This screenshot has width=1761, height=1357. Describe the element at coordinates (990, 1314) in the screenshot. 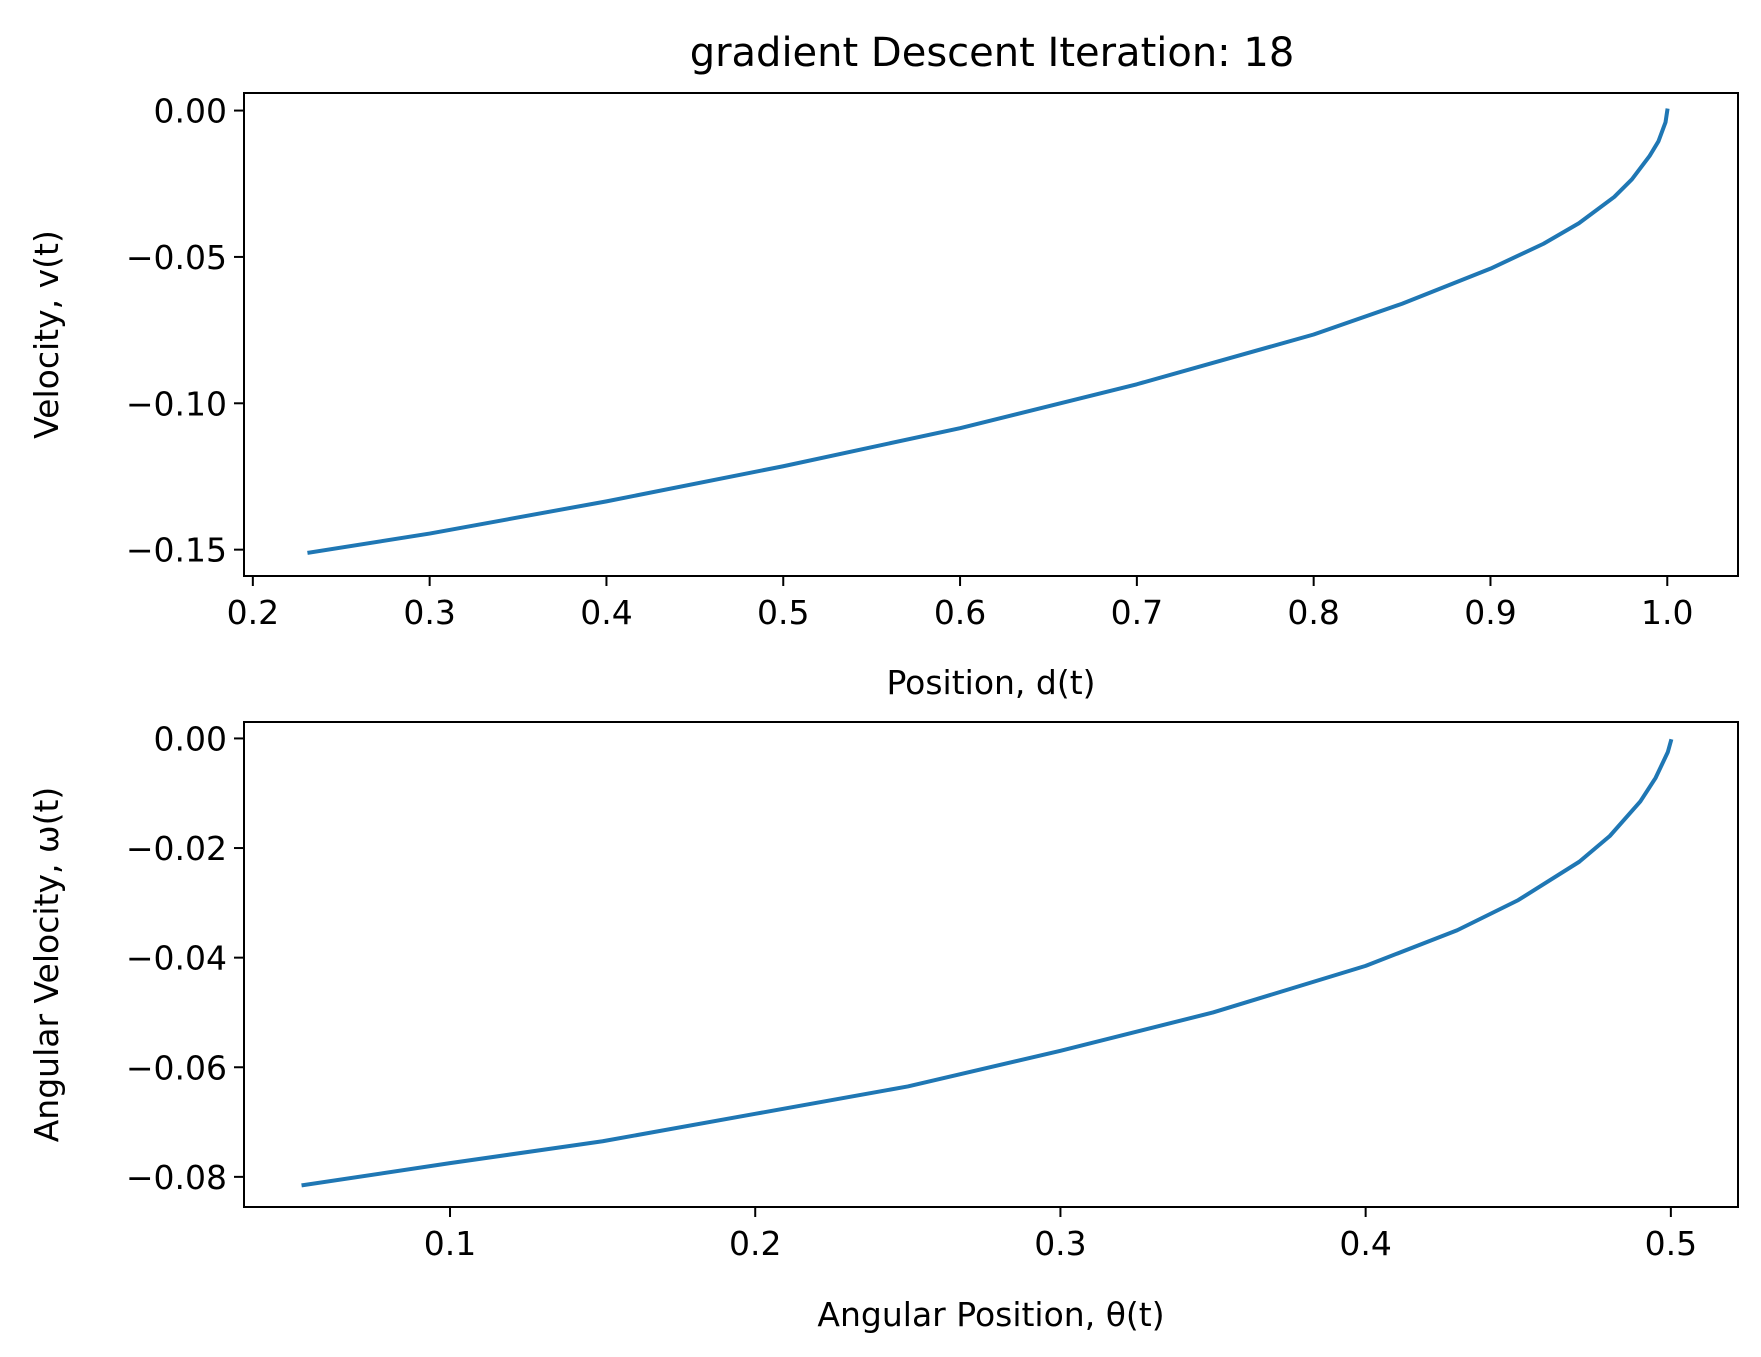

I see `x-axis-label: Angular Position, θ(t)` at that location.